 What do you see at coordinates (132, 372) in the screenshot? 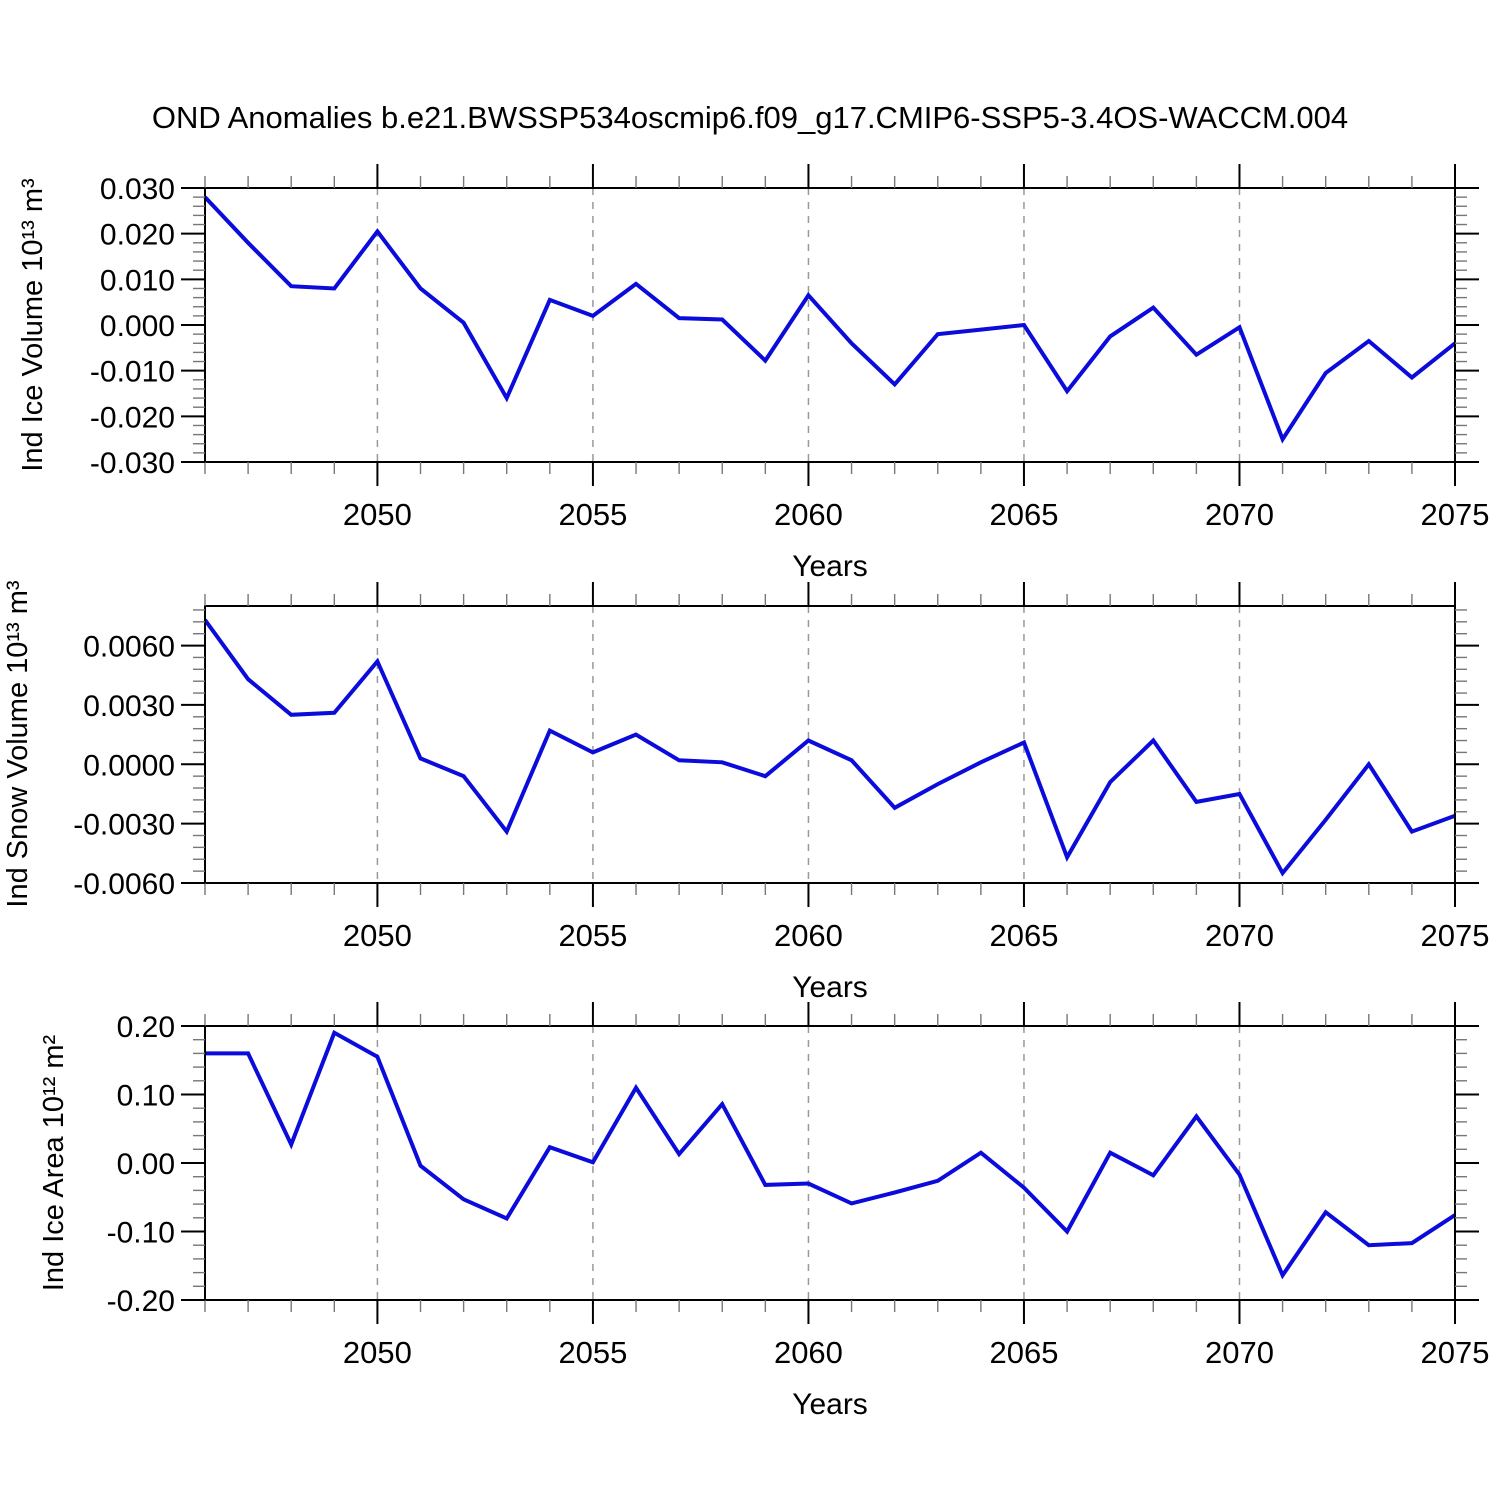
I see `y-tick-label: -0.010` at bounding box center [132, 372].